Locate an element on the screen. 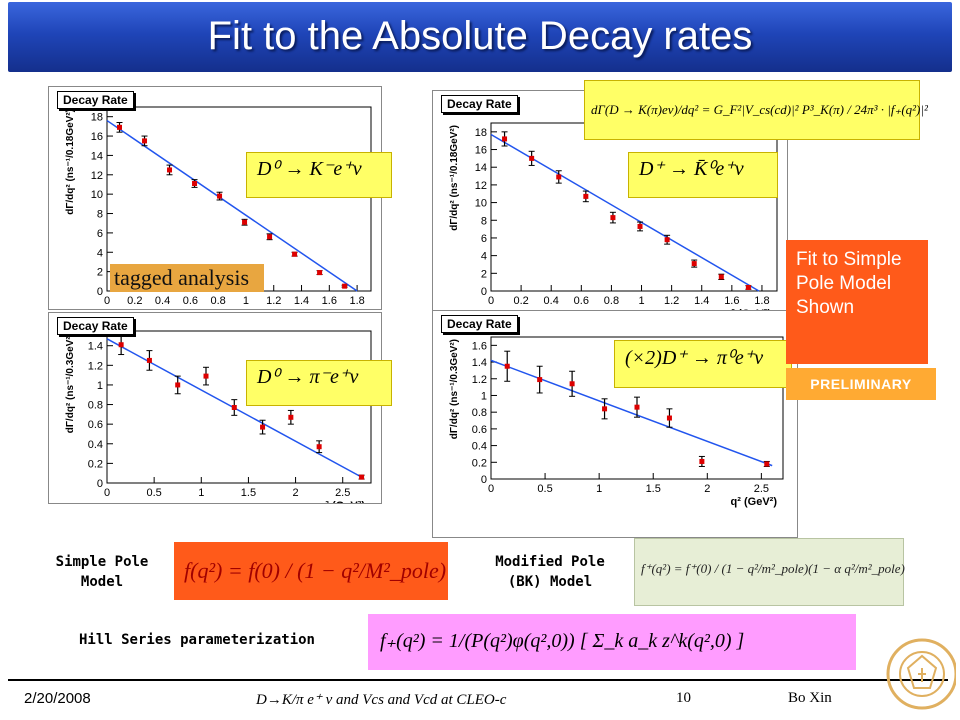 The image size is (960, 720). y-tick-label: 16 is located at coordinates (481, 151).